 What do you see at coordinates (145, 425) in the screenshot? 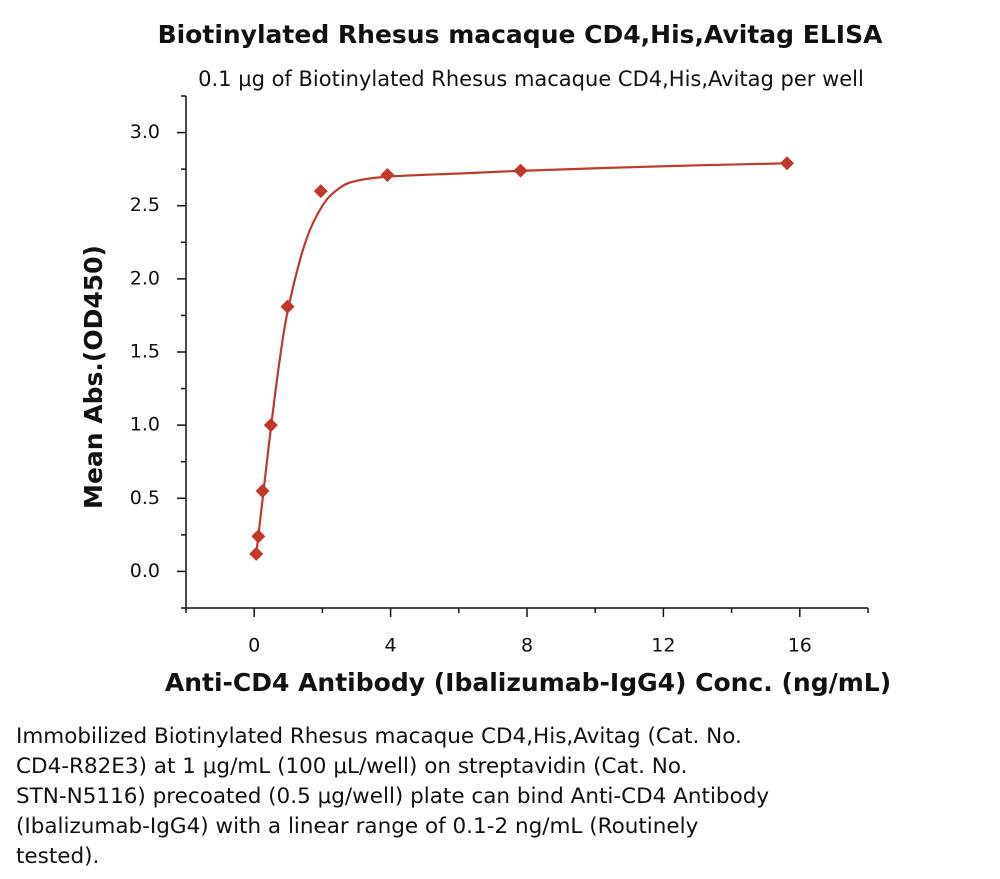
I see `y-tick-label: 1.0` at bounding box center [145, 425].